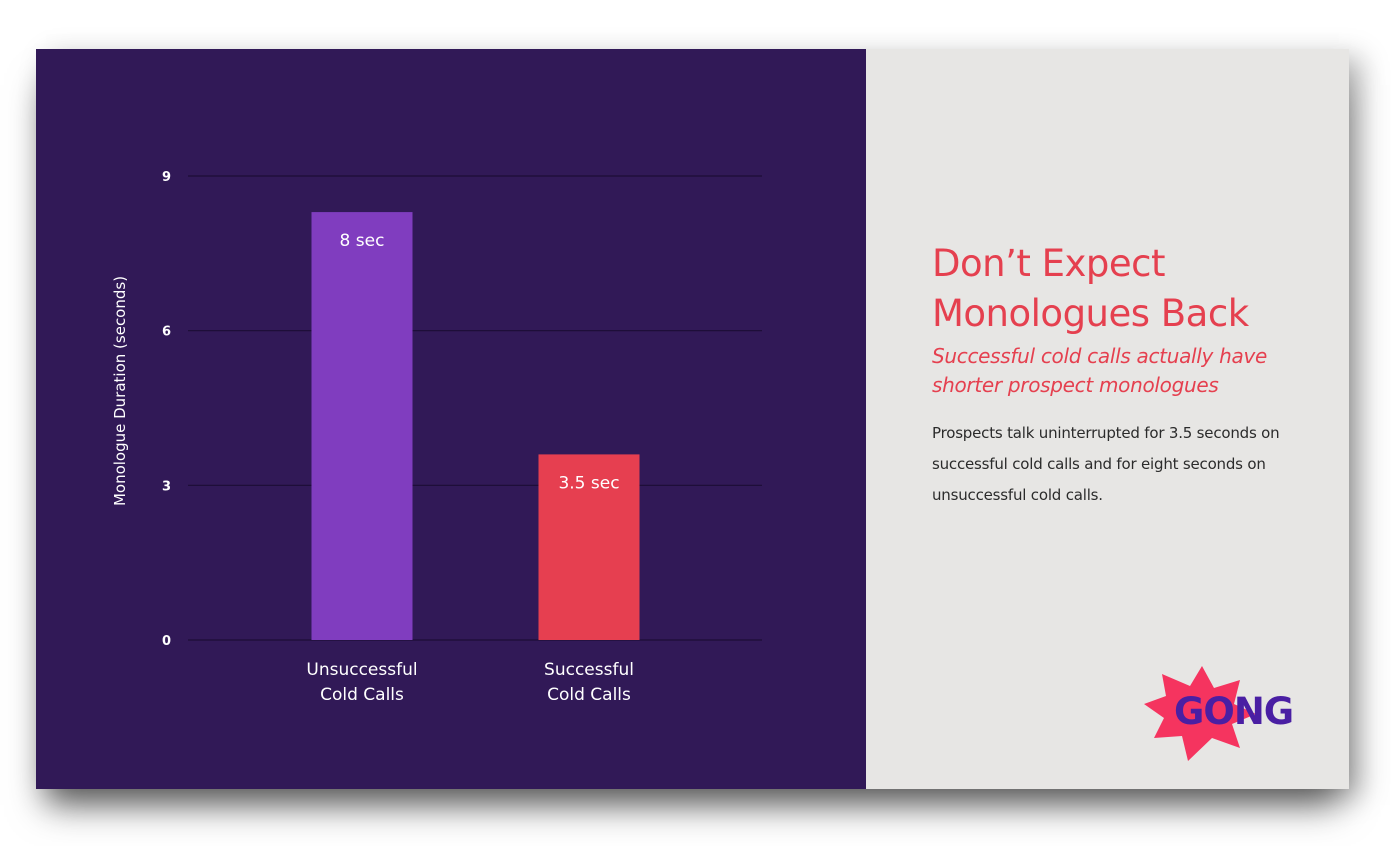 The image size is (1400, 846). I want to click on x-category-label-unsuccessful-line-1: Unsuccessful, so click(361, 670).